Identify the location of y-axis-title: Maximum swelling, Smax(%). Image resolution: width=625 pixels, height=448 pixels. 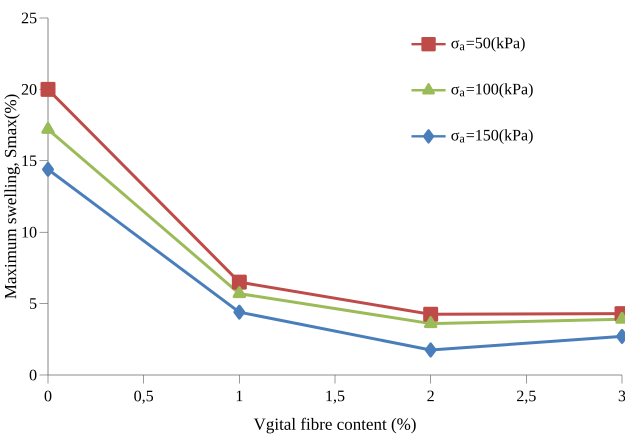
(12, 196).